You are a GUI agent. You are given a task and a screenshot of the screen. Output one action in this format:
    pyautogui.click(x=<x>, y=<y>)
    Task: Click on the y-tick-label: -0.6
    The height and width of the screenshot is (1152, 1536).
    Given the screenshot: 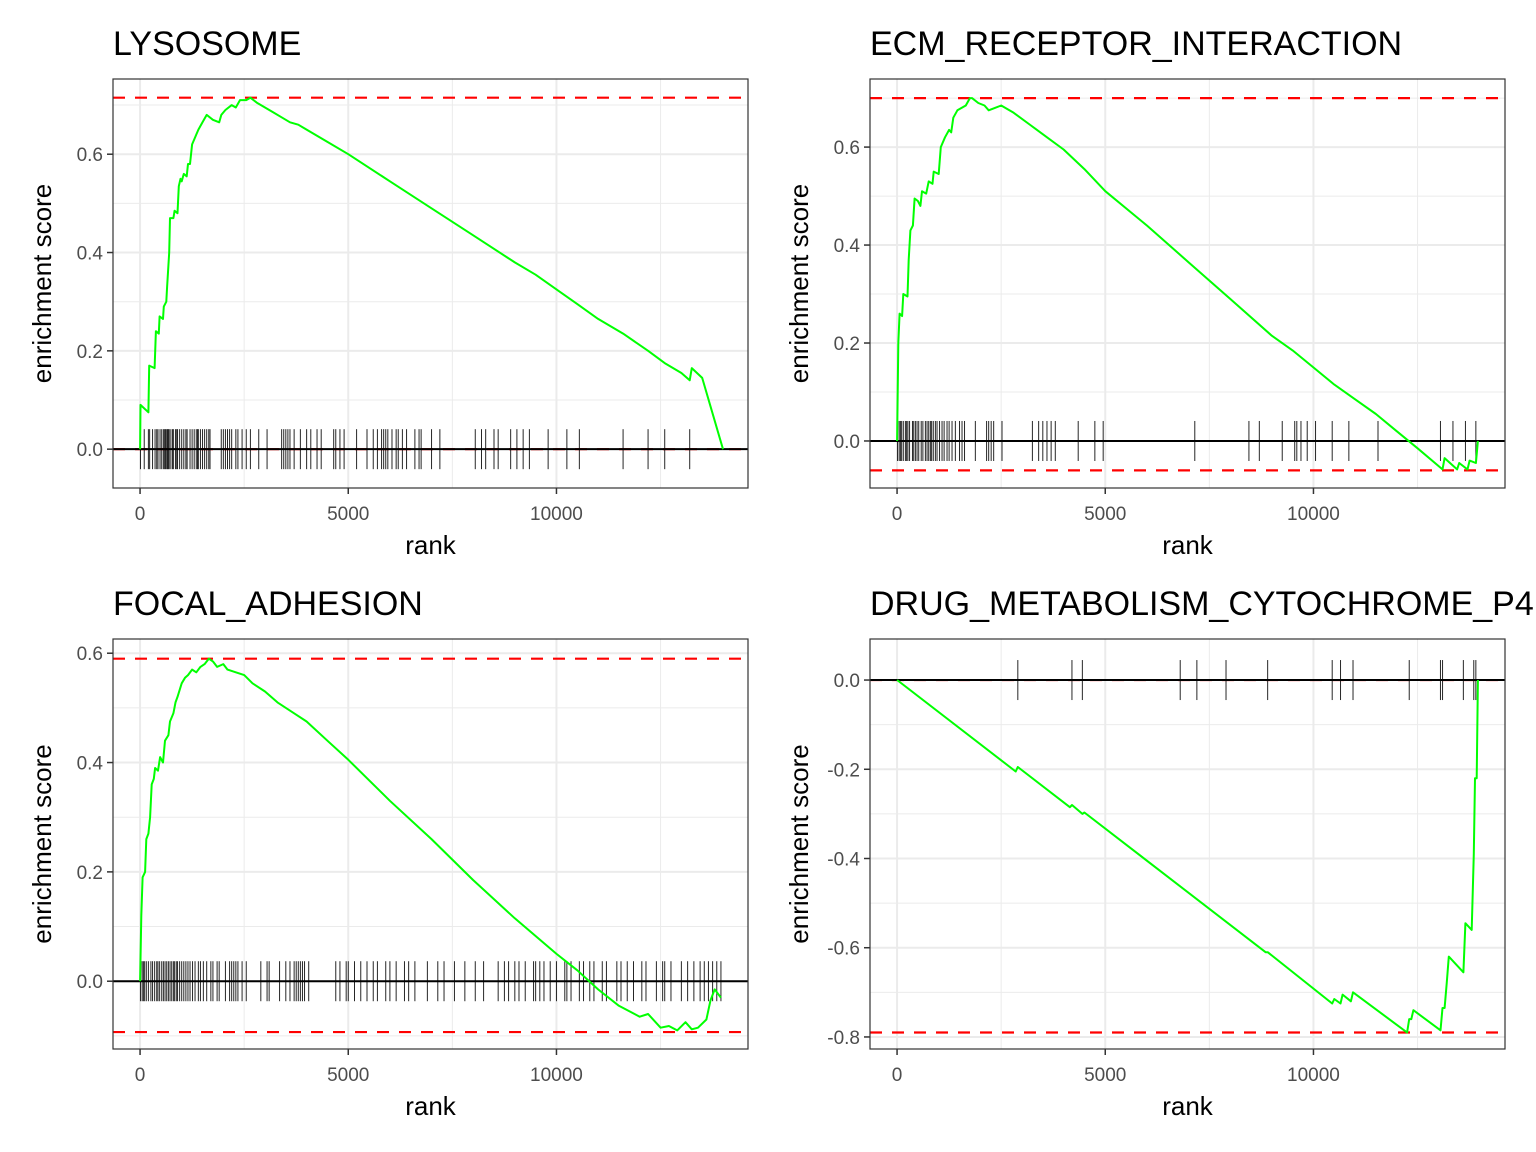 What is the action you would take?
    pyautogui.click(x=843, y=949)
    